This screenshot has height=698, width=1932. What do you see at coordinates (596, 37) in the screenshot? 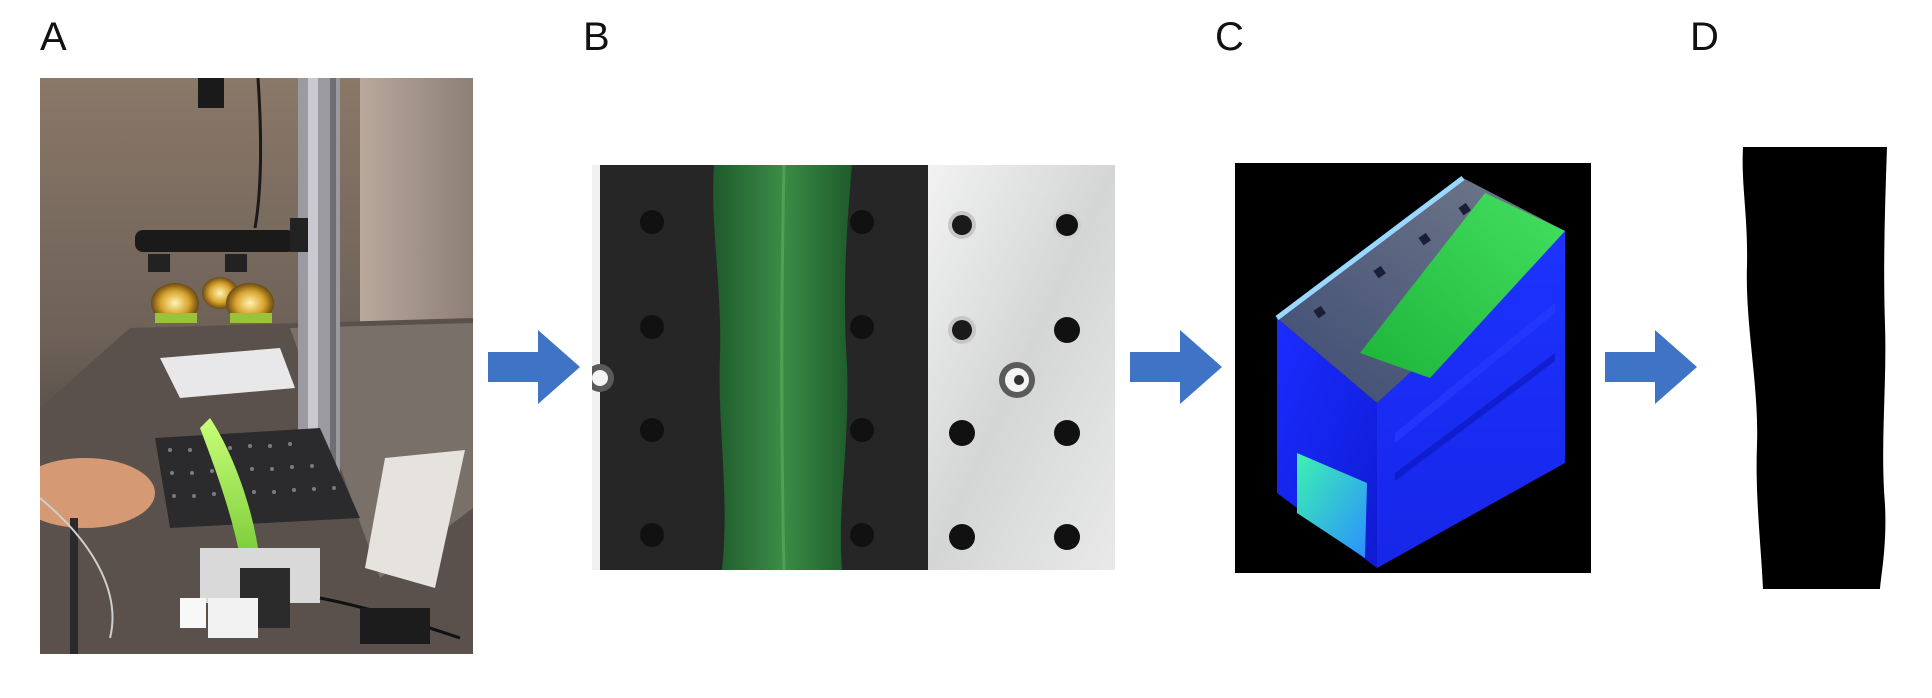
I see `panel-label-b: B` at bounding box center [596, 37].